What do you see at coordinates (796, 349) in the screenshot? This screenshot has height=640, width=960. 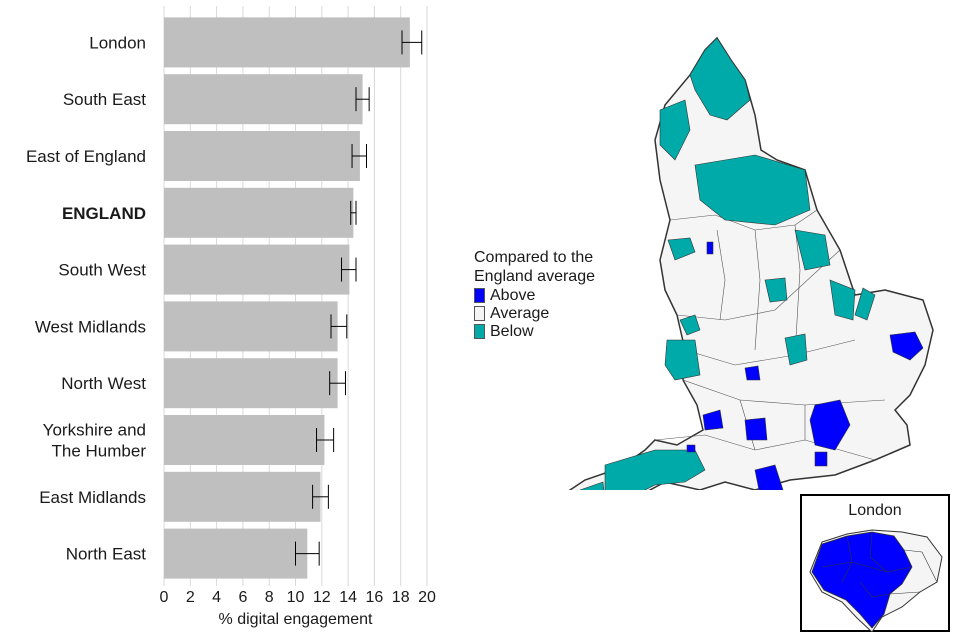 I see `leicester-area` at bounding box center [796, 349].